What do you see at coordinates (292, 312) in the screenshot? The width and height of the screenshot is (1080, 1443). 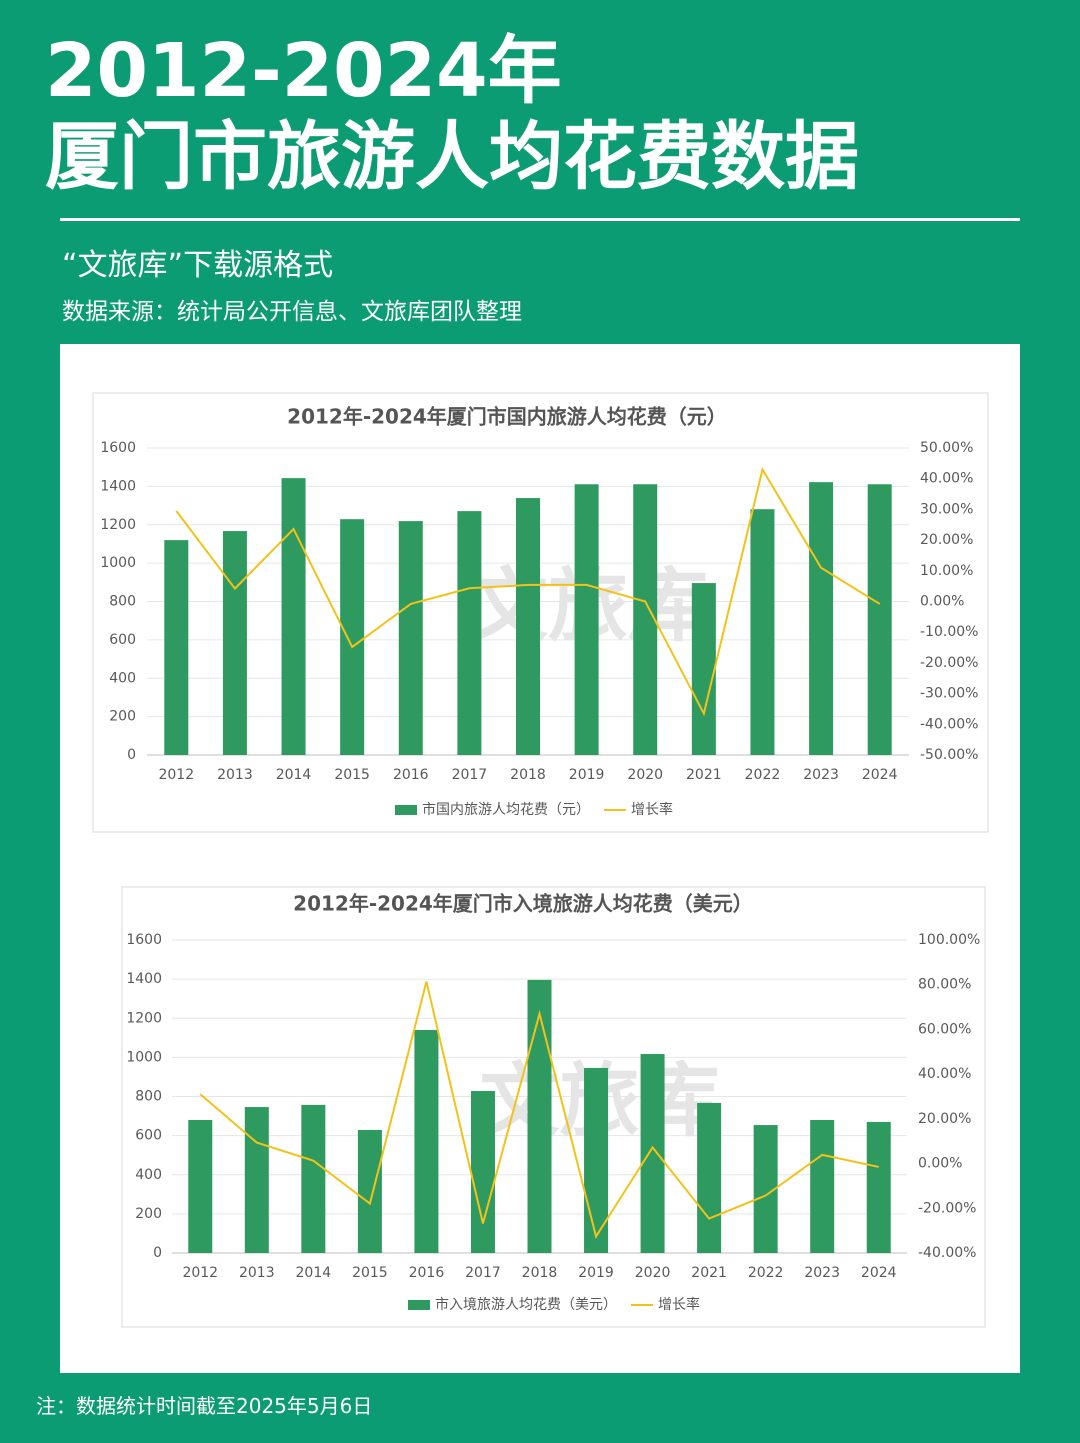 I see `source: 数据来源：统计局公开信息、文旅库团队整理` at bounding box center [292, 312].